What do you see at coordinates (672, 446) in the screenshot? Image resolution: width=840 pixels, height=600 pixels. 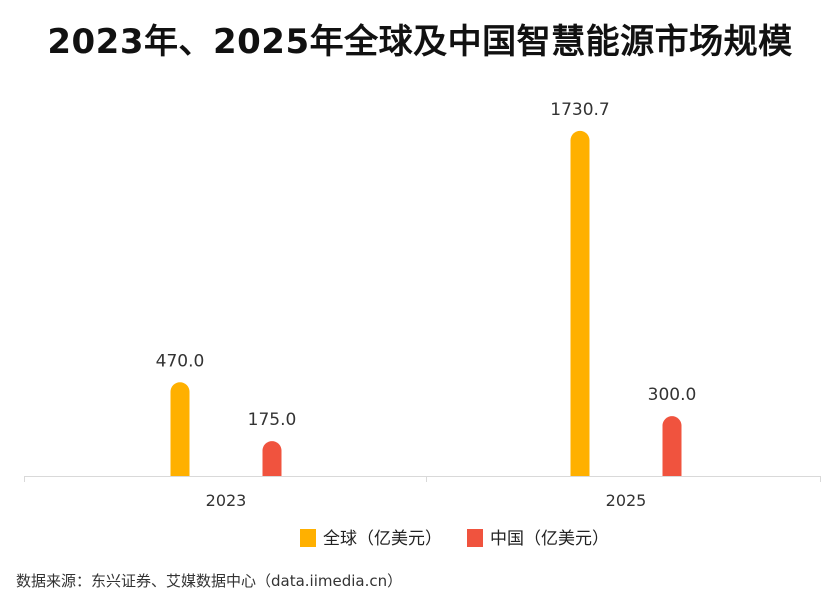 I see `bar-china-2025` at bounding box center [672, 446].